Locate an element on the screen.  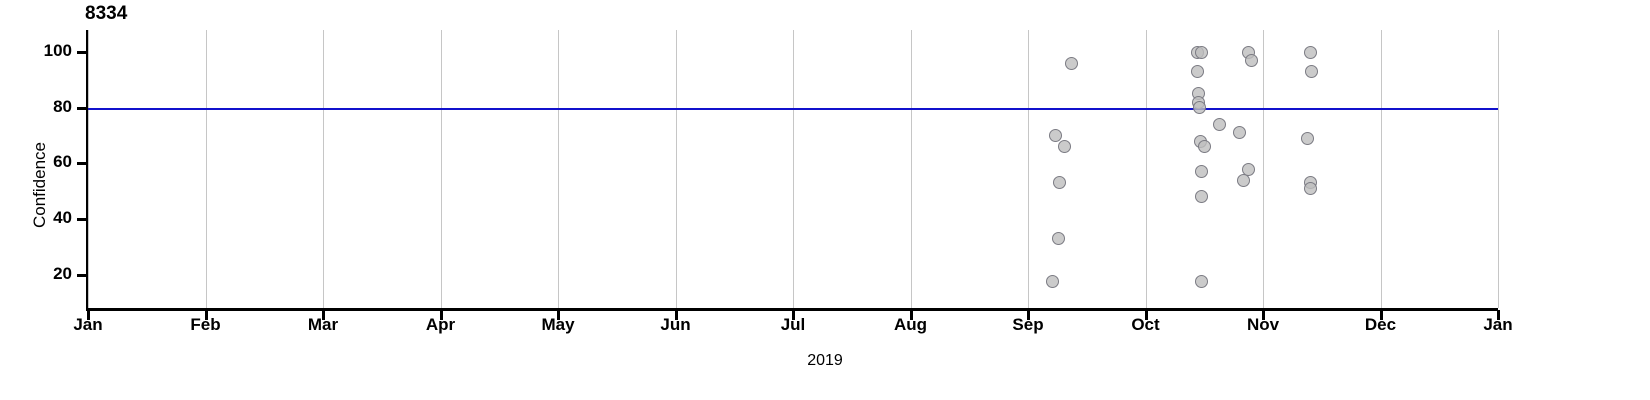
x-axis-line is located at coordinates (792, 309).